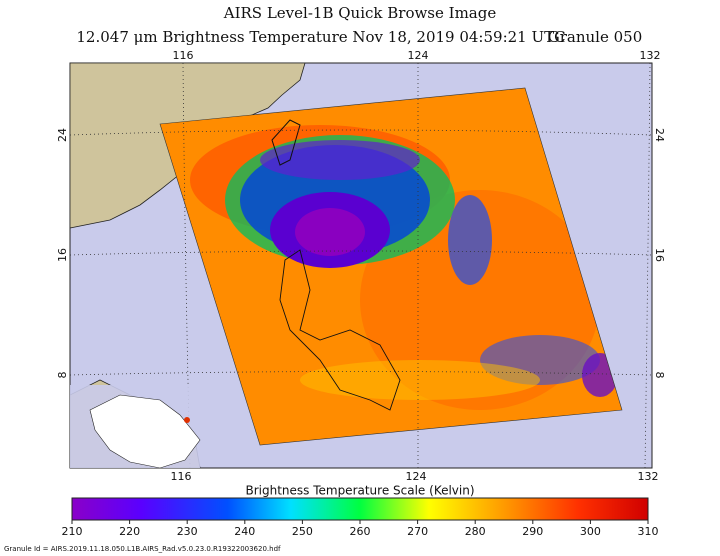 The width and height of the screenshot is (720, 556). I want to click on colorbar-tick-label: 220, so click(129, 531).